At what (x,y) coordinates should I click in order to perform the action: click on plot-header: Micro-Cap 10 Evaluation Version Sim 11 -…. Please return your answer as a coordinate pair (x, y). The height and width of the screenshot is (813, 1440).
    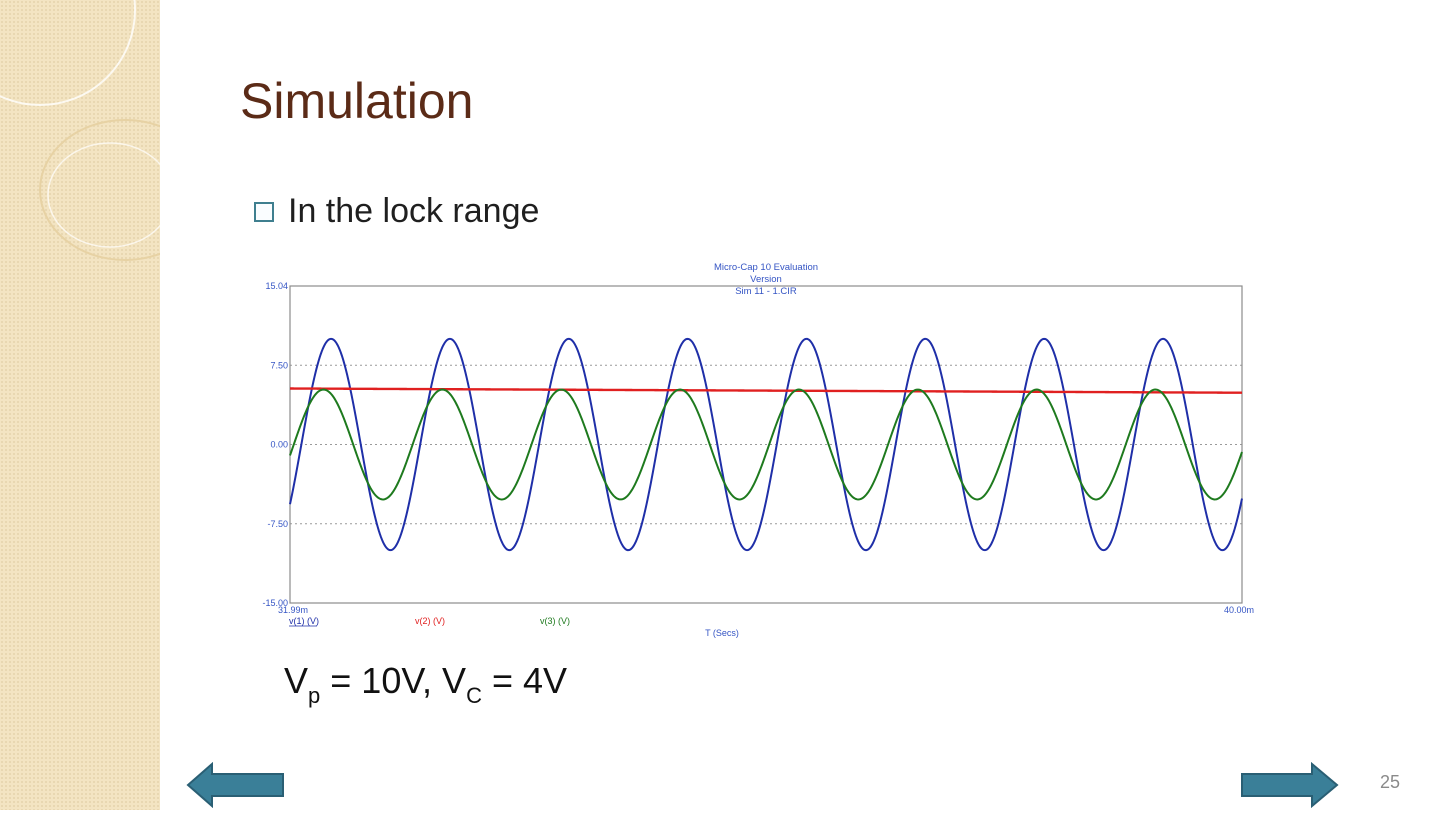
    Looking at the image, I should click on (766, 280).